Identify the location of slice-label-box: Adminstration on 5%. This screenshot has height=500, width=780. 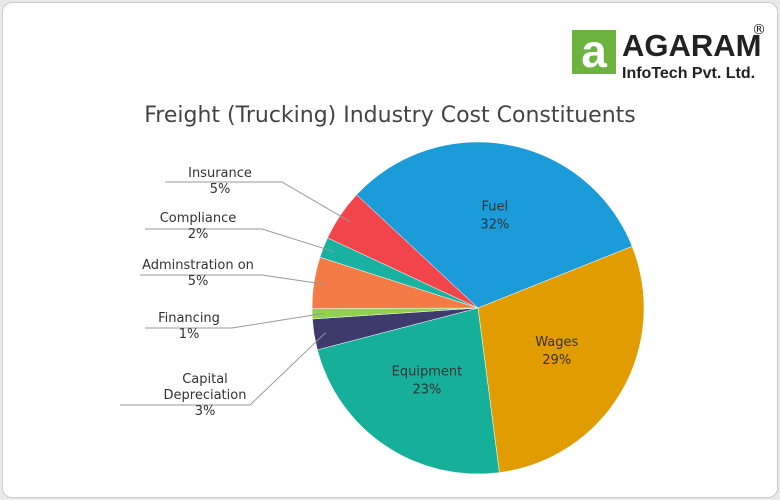
(198, 274).